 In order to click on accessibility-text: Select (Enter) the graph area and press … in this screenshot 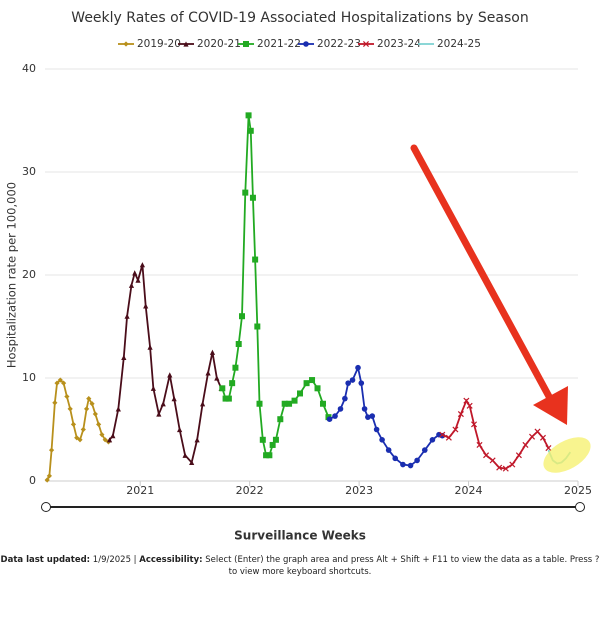, I will do `click(402, 566)`.